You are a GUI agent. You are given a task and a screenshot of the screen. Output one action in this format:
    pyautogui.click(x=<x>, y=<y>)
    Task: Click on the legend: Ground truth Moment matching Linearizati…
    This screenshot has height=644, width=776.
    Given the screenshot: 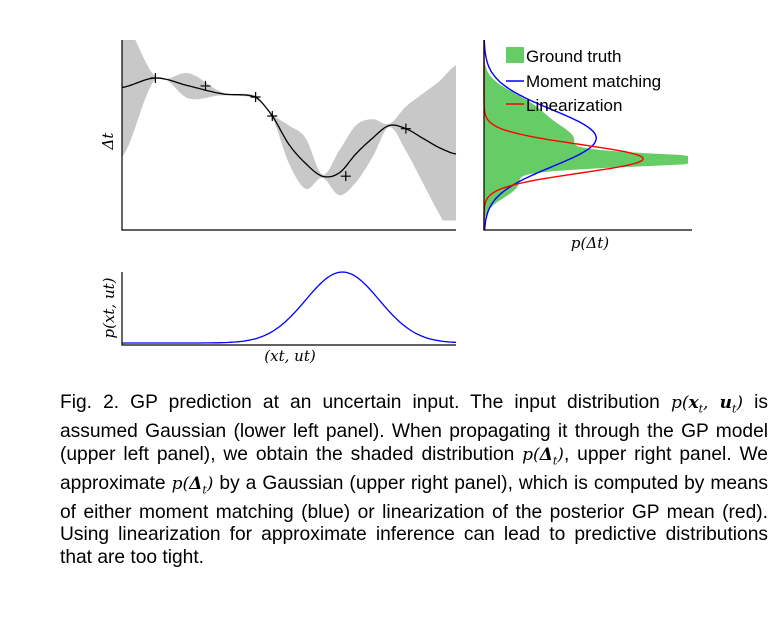 What is the action you would take?
    pyautogui.click(x=583, y=81)
    